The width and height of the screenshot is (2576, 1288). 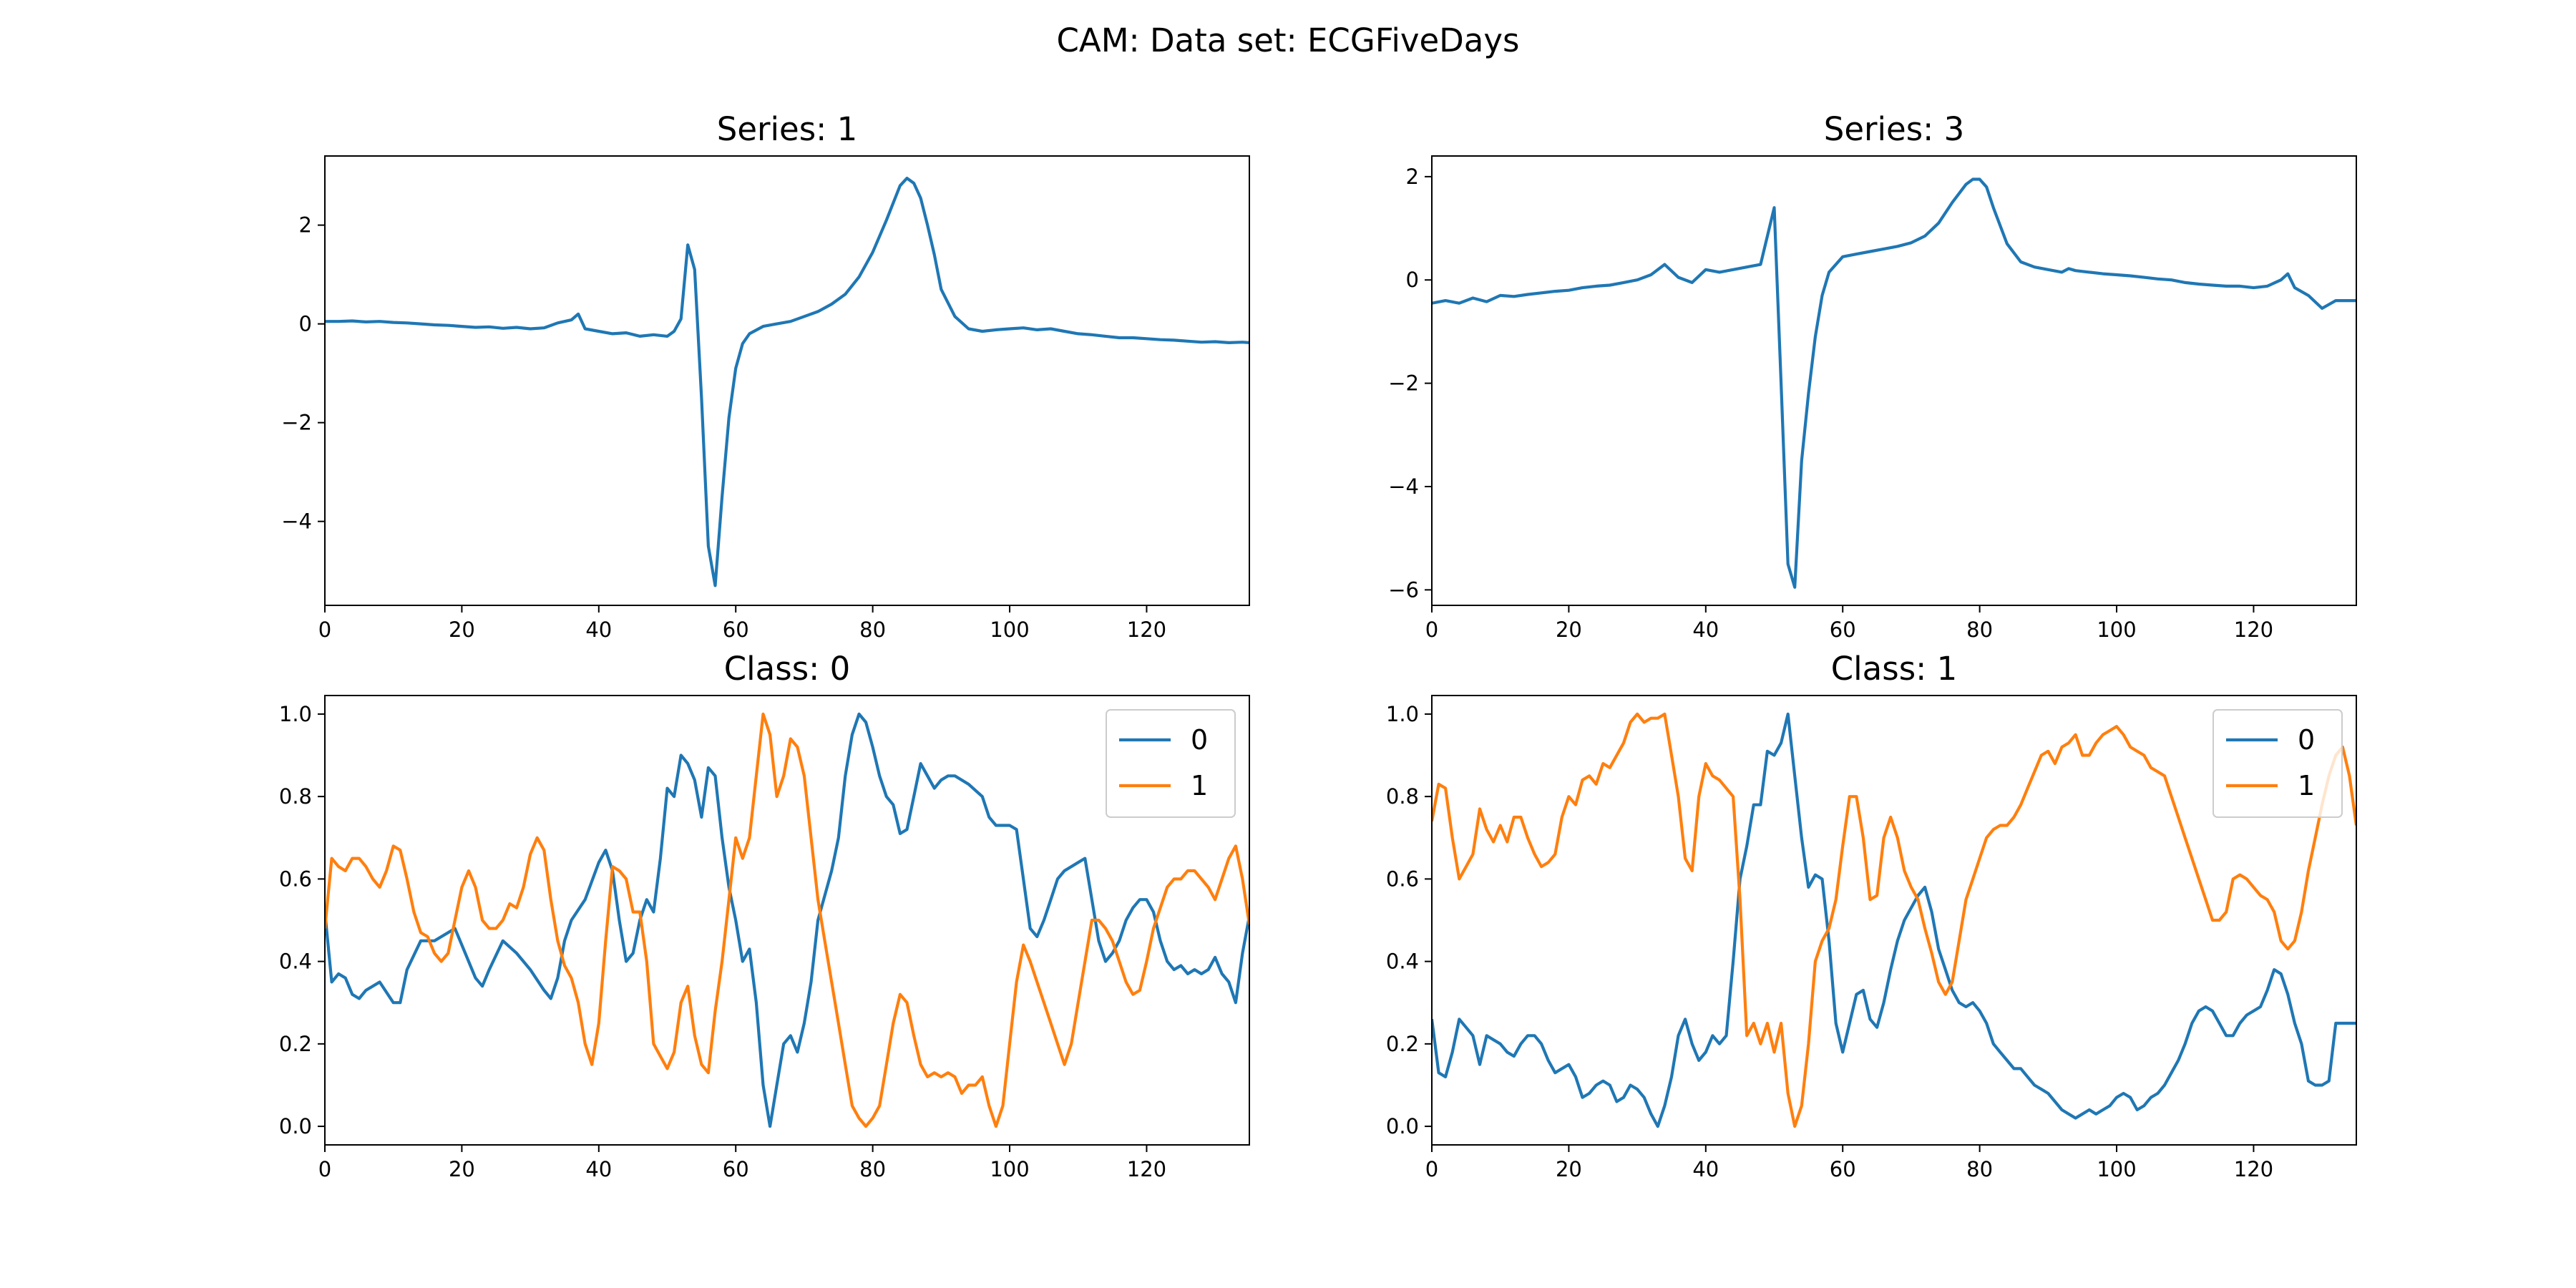 I want to click on class-0-xtick-label: 80, so click(x=872, y=1169).